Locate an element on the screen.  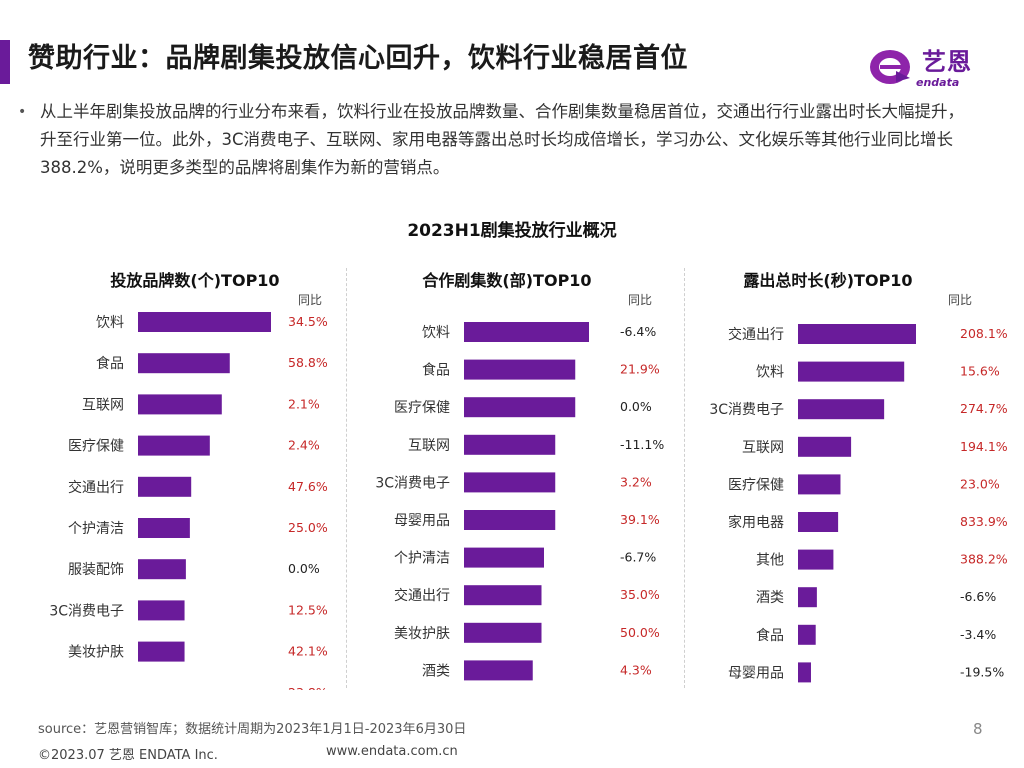
logo-text: 艺恩 is located at coordinates (947, 62).